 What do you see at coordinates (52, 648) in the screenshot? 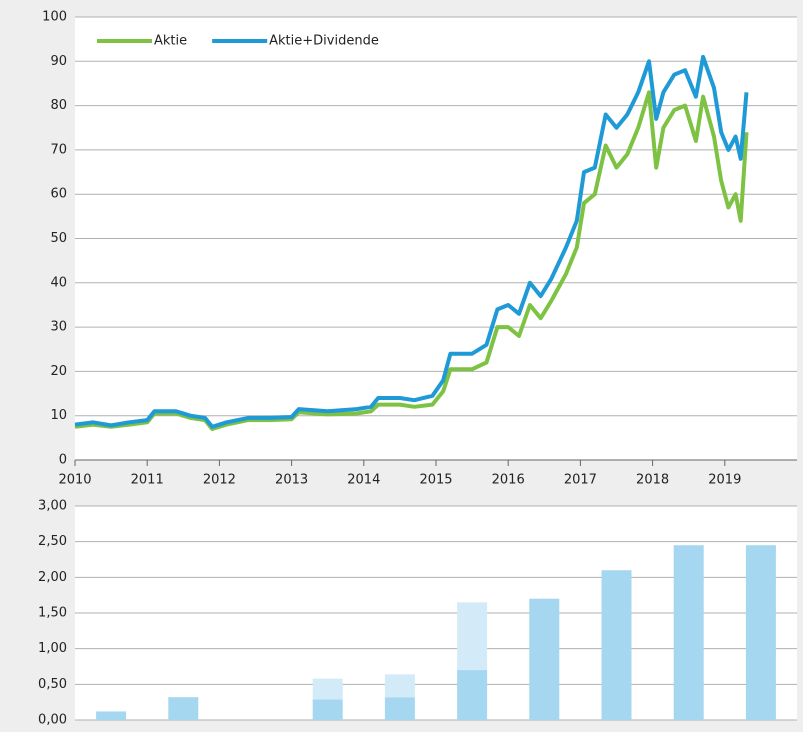
I see `y-tick-label: 1,00` at bounding box center [52, 648].